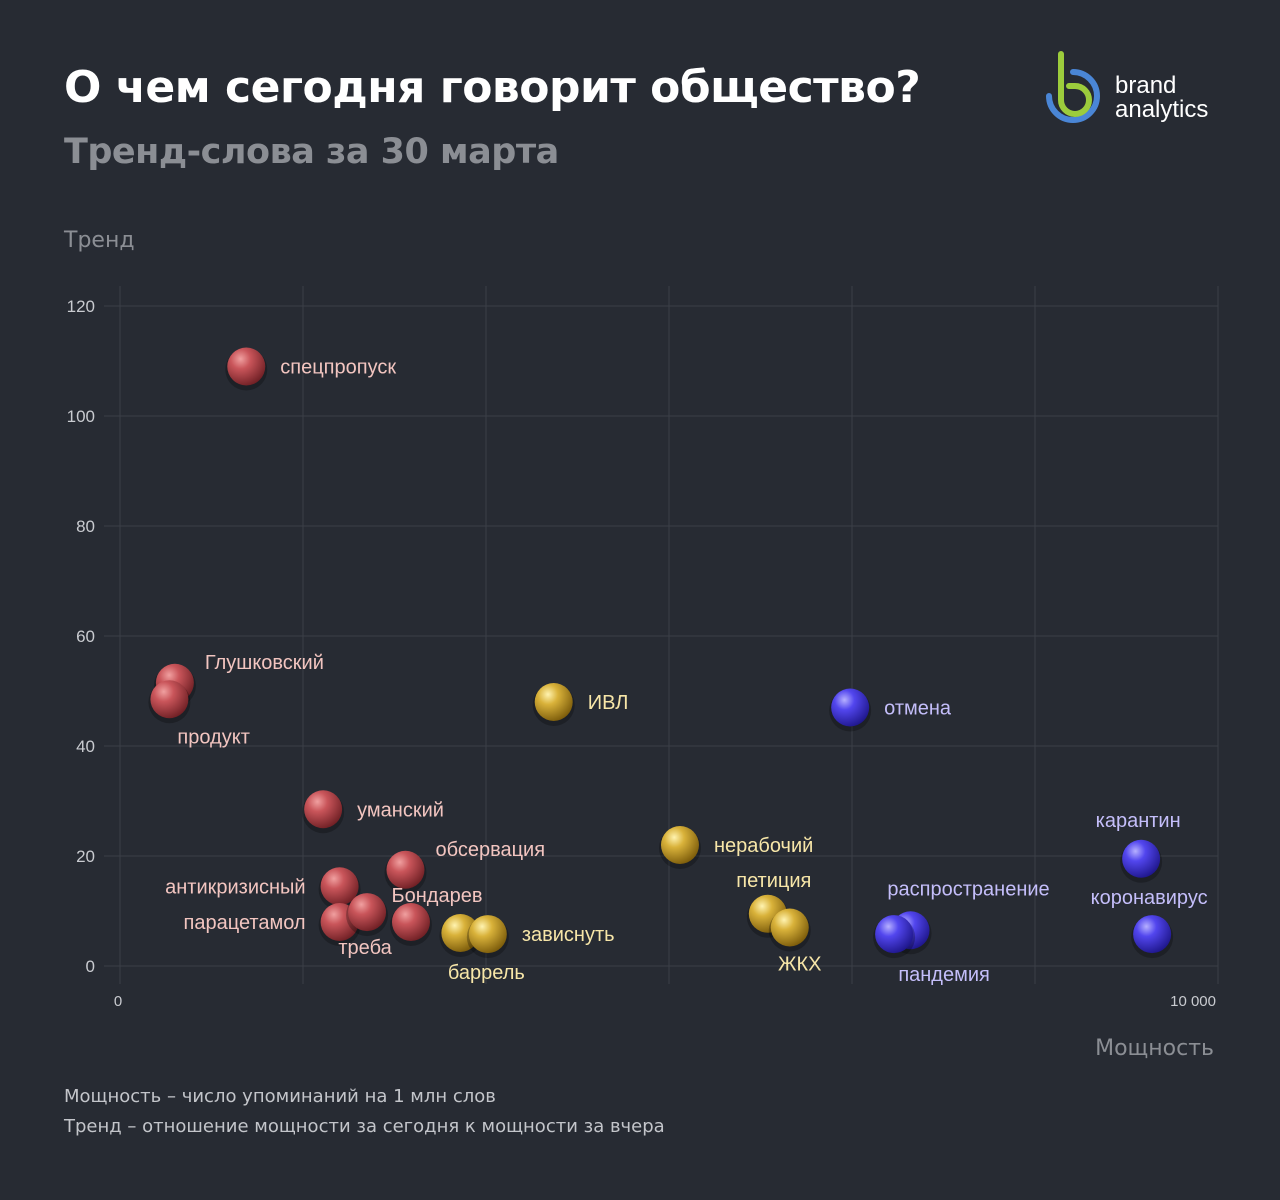  What do you see at coordinates (918, 709) in the screenshot?
I see `point-label: отмена` at bounding box center [918, 709].